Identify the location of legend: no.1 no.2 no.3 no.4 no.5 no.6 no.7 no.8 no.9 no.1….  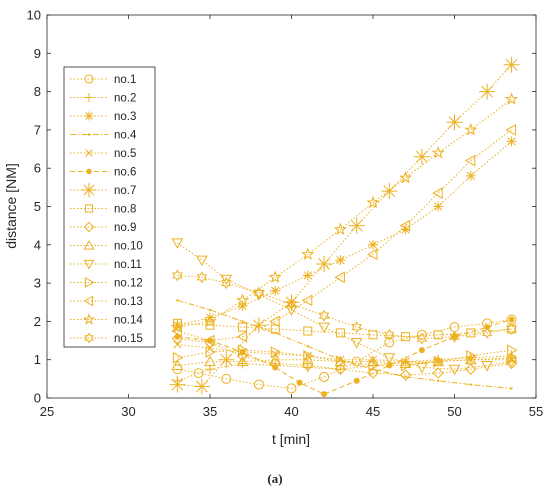
(109, 207).